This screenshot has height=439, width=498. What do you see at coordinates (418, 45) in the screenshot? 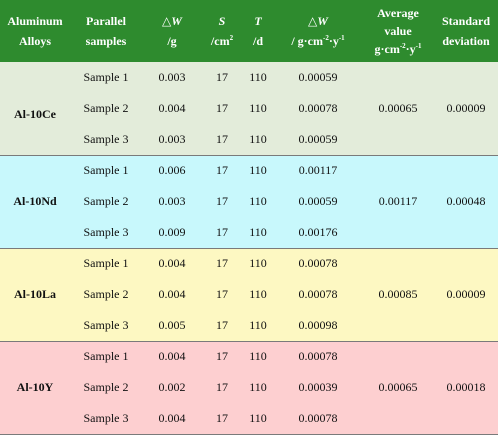
I see `header-average-exp-b: -1` at bounding box center [418, 45].